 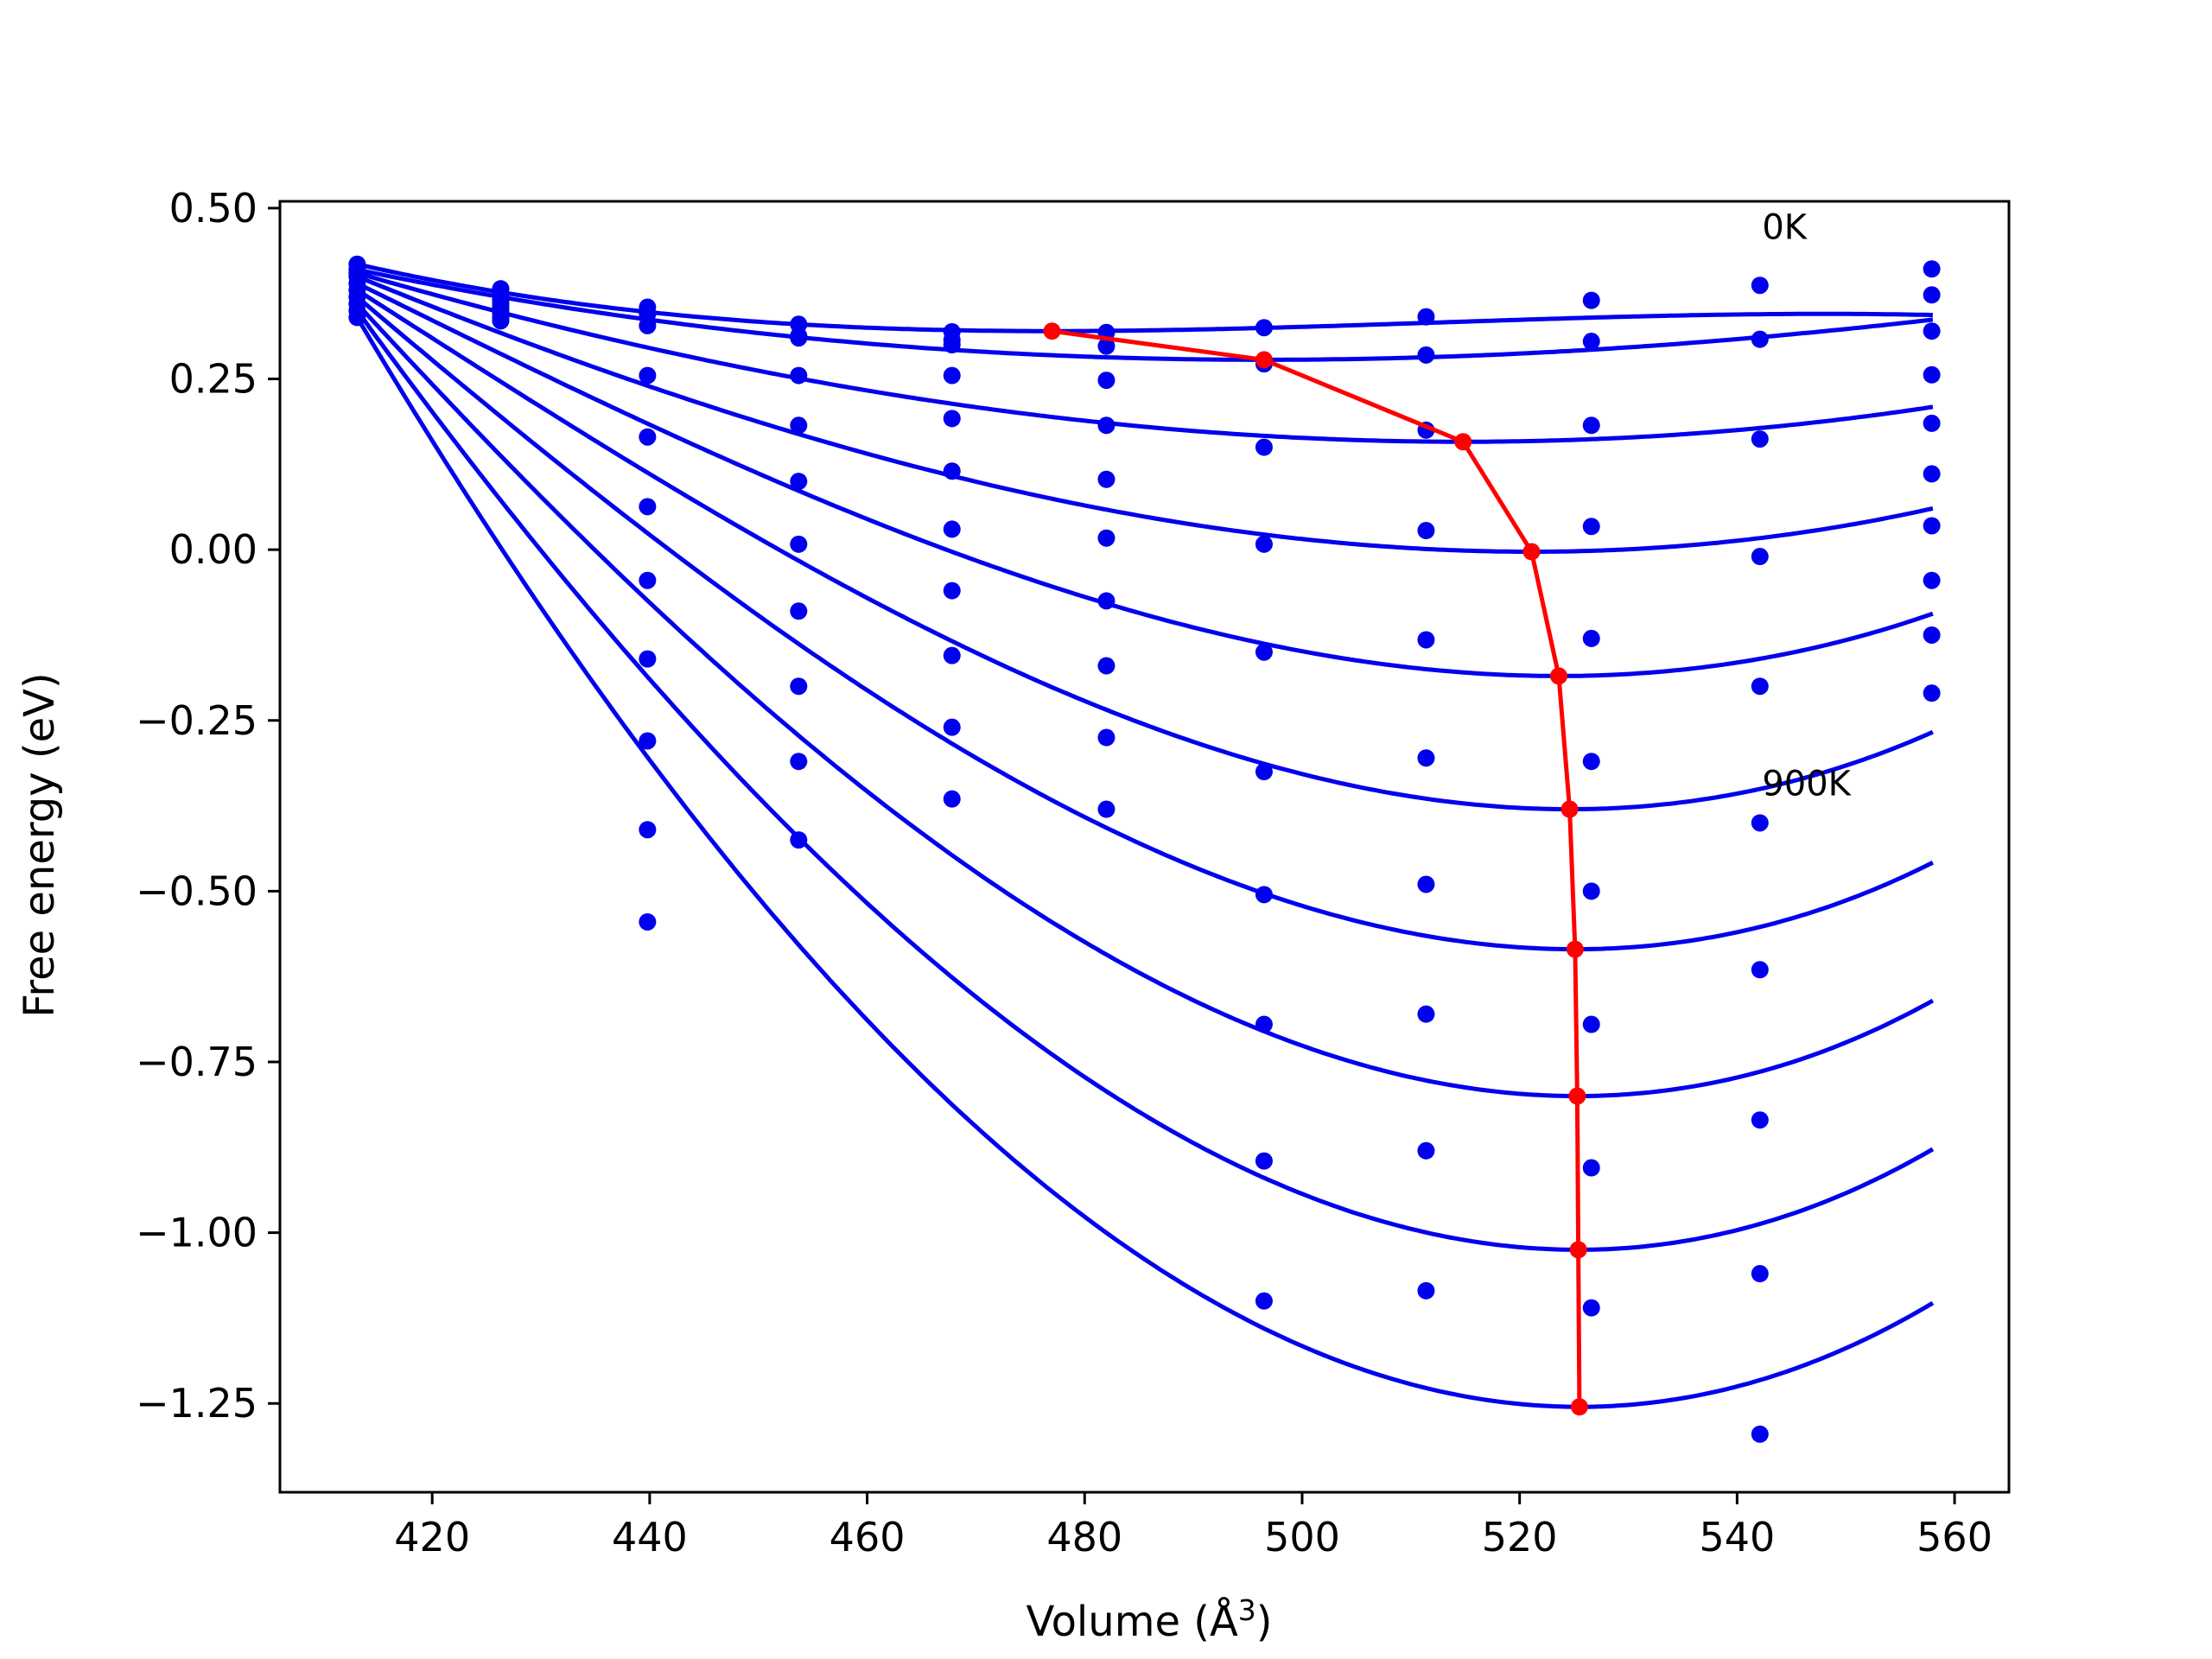 What do you see at coordinates (213, 379) in the screenshot?
I see `y-tick-label-1: 0.25` at bounding box center [213, 379].